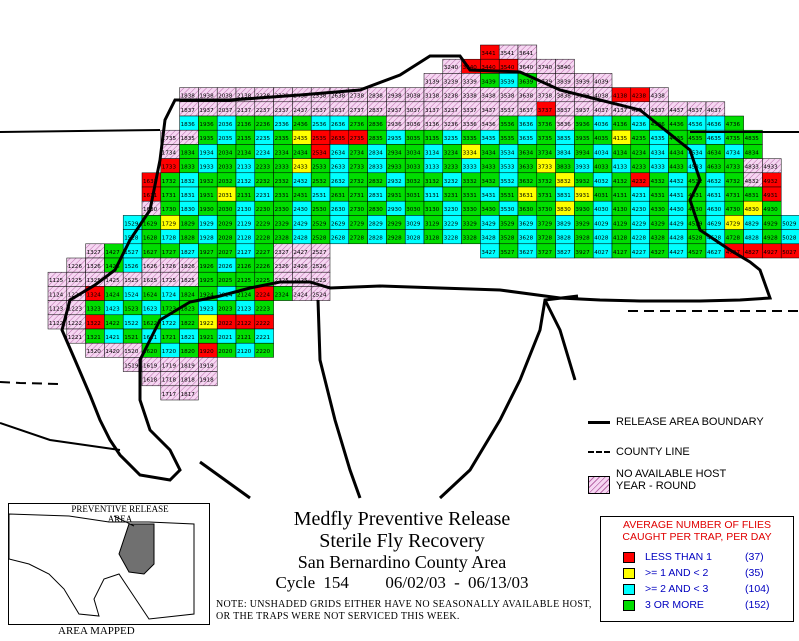  Describe the element at coordinates (188, 239) in the screenshot. I see `grid-cell-label: 1828` at that location.